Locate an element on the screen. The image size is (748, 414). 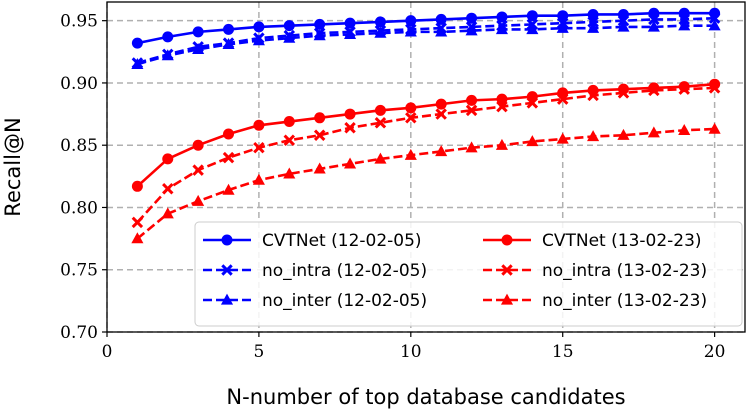
legend-label: CVTNet (13-02-23) is located at coordinates (622, 241).